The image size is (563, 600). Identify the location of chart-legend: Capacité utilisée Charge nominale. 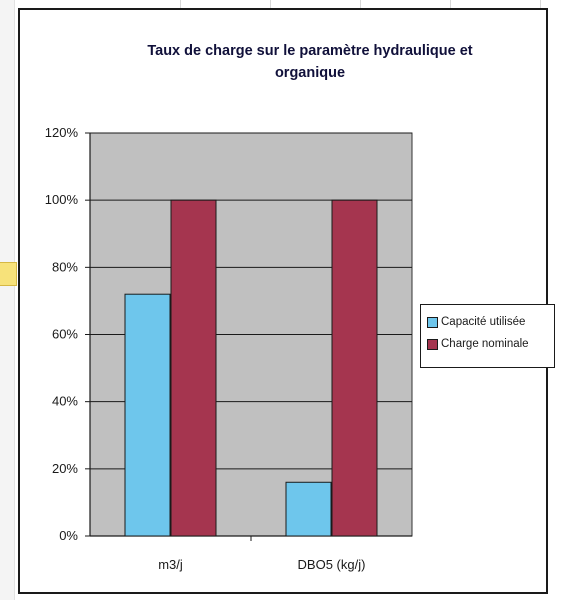
(487, 336).